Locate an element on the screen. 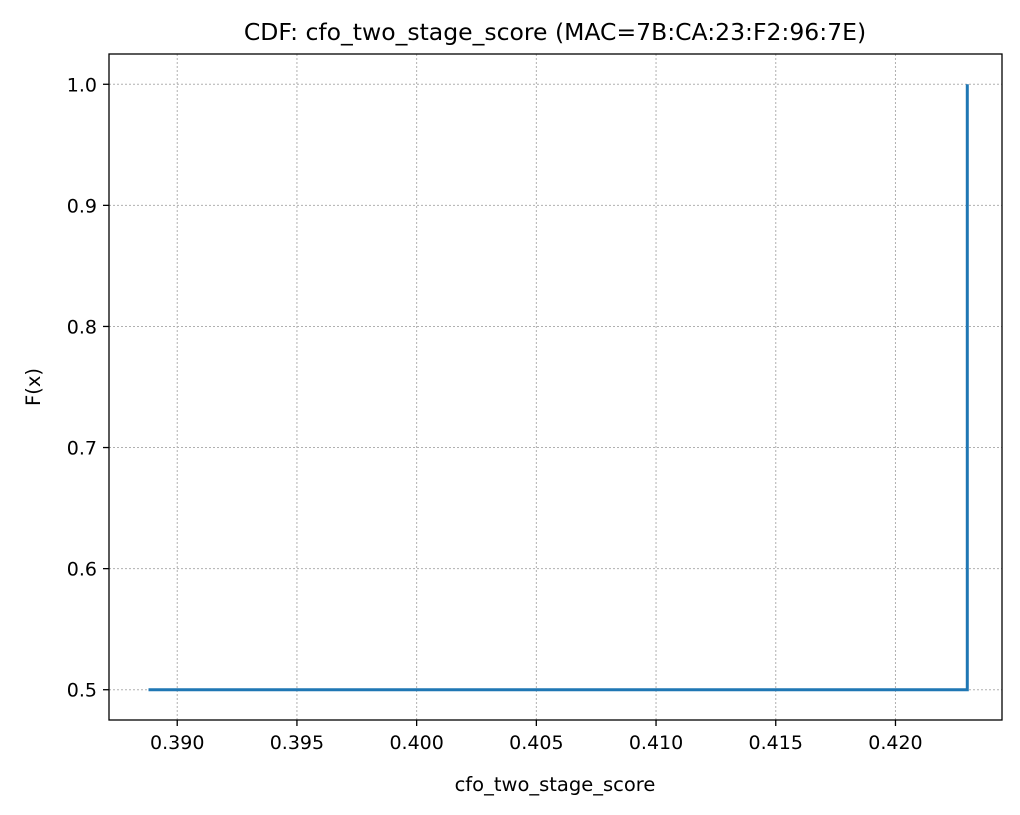 Image resolution: width=1020 pixels, height=815 pixels. y-tick-label: 0.7 is located at coordinates (82, 449).